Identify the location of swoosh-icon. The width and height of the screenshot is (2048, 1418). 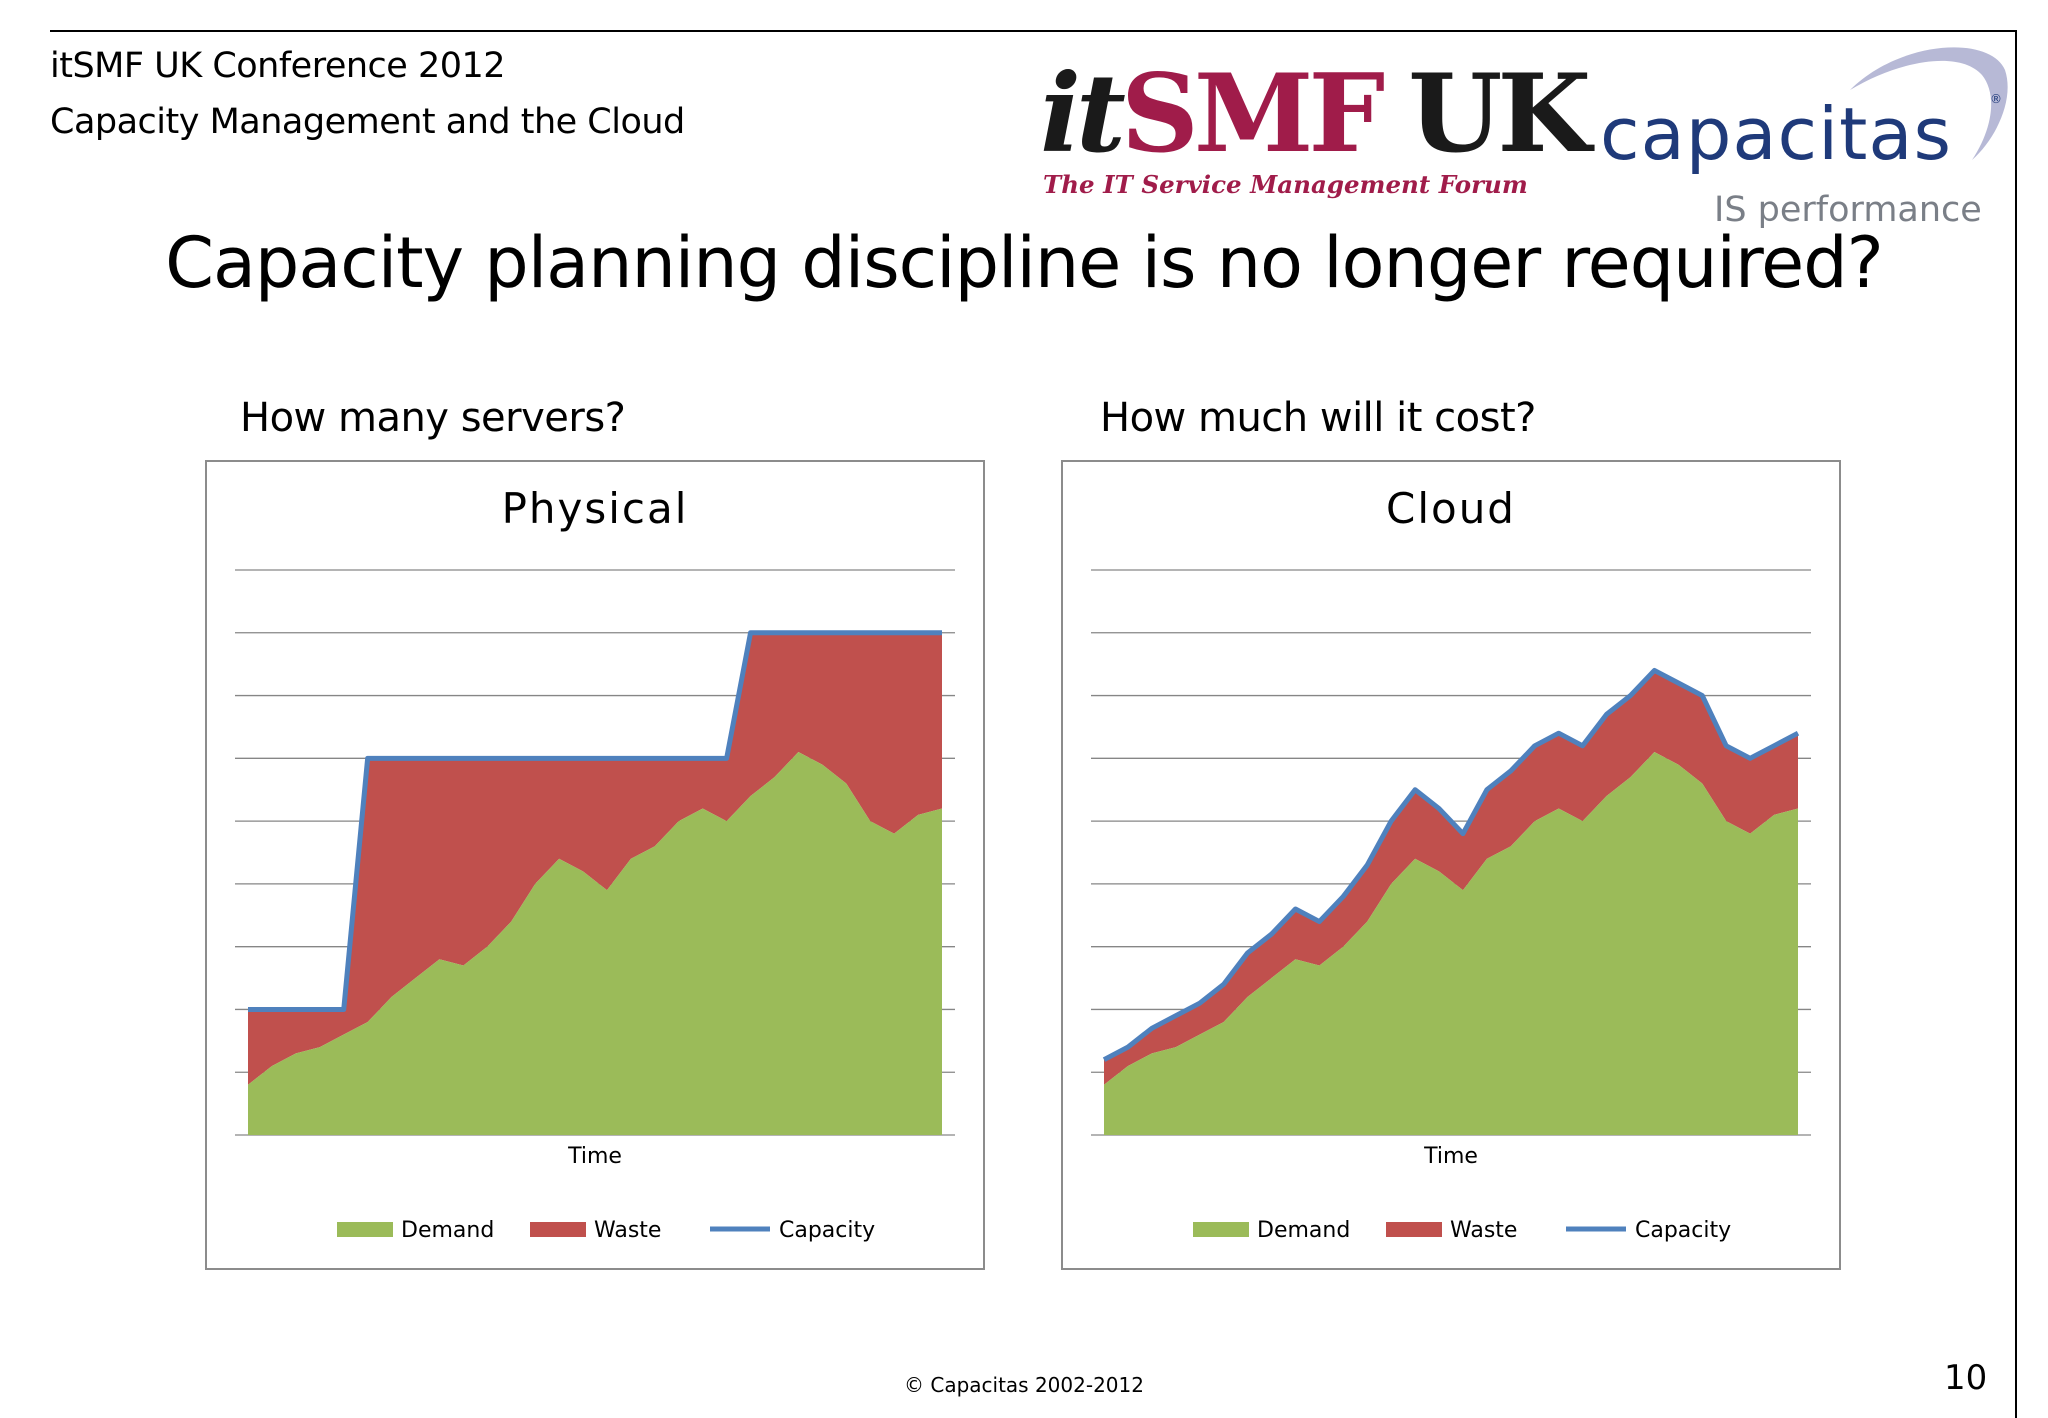
(1929, 104).